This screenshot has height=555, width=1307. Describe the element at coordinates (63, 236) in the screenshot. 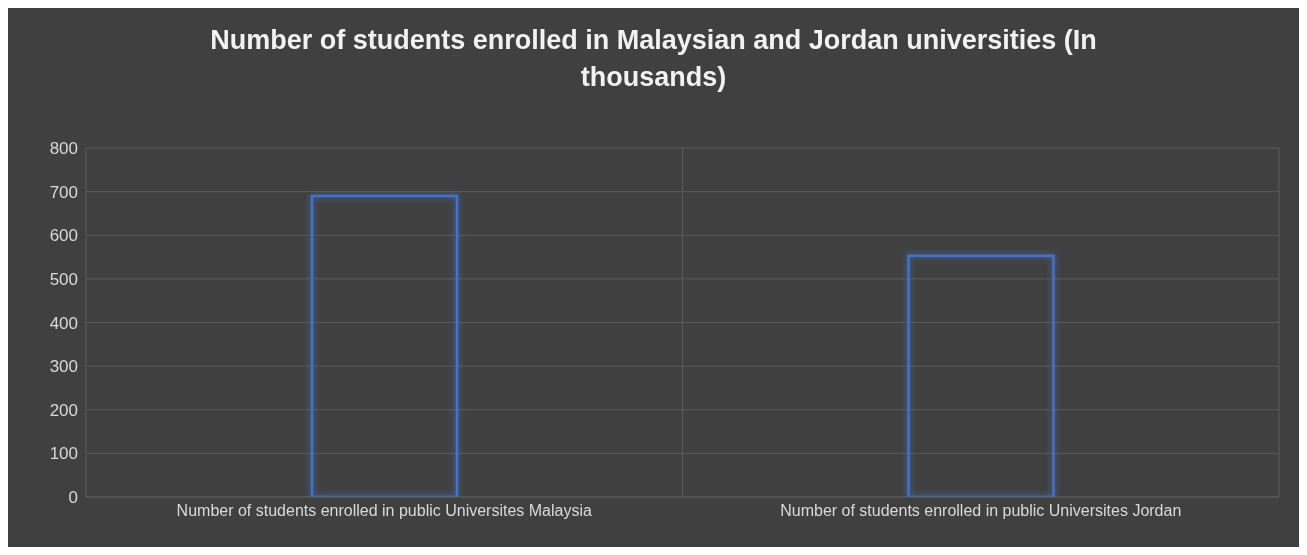

I see `y-tick-label: 600` at that location.